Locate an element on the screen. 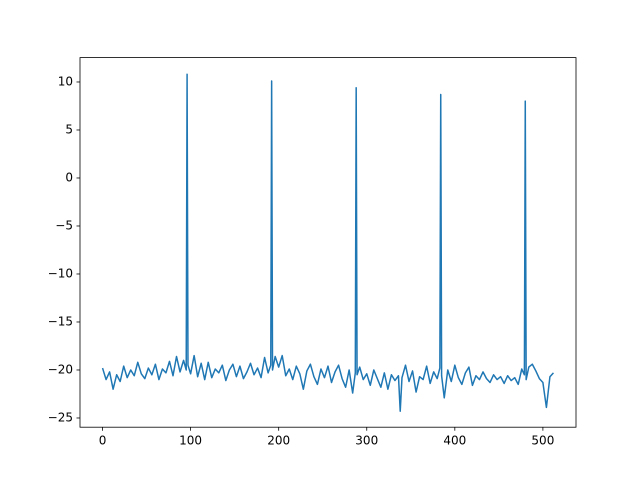  y-tick-label: −5 is located at coordinates (64, 225).